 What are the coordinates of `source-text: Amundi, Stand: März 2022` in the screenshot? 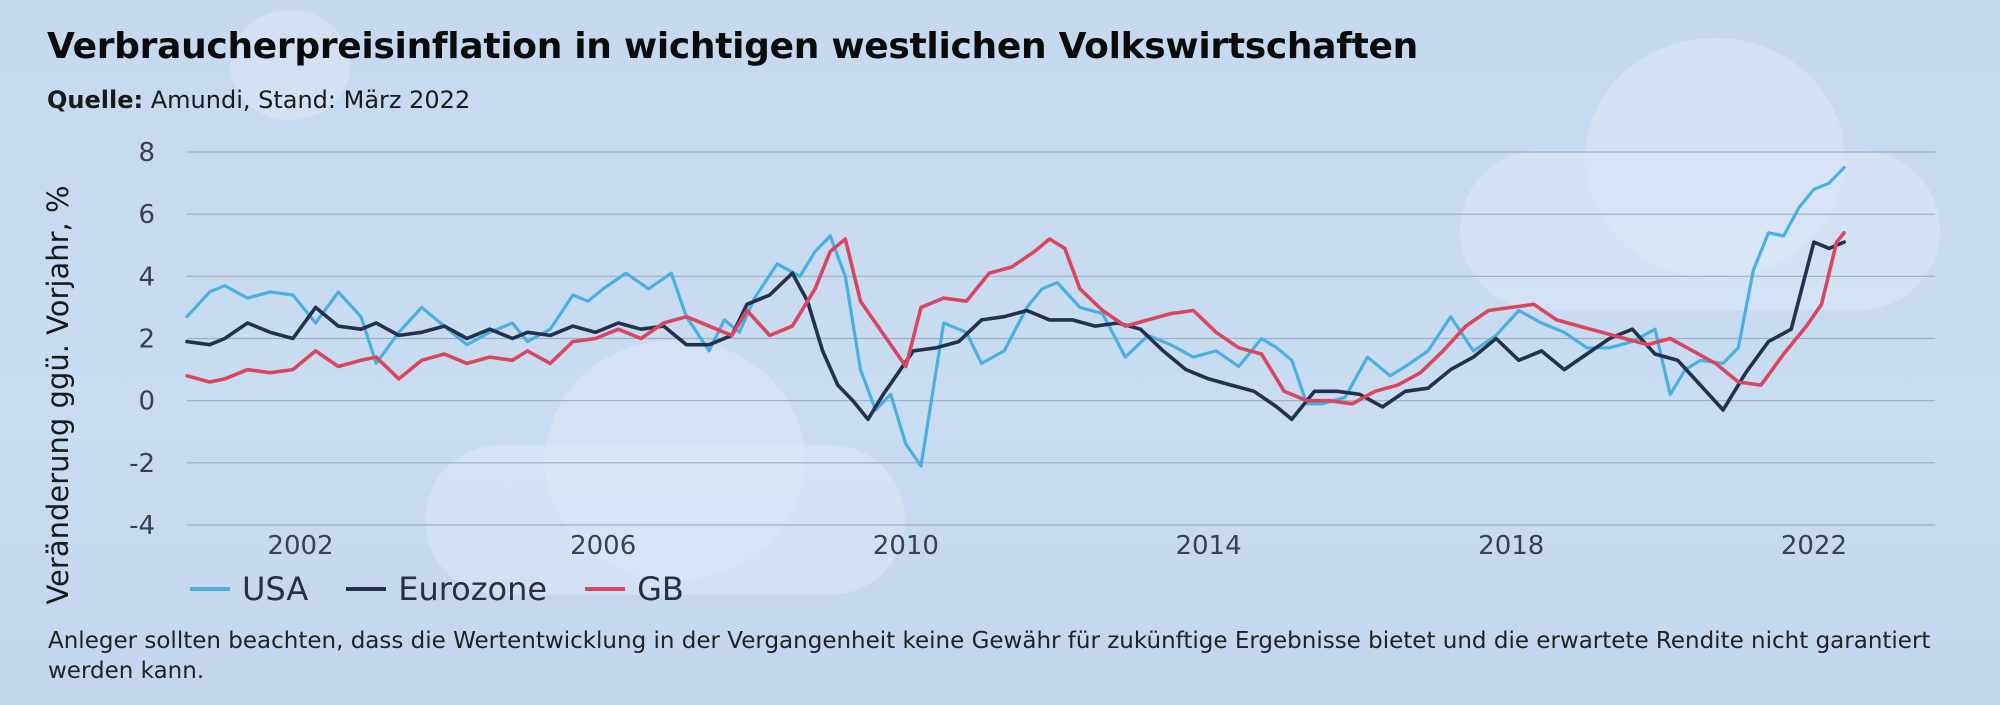 It's located at (310, 100).